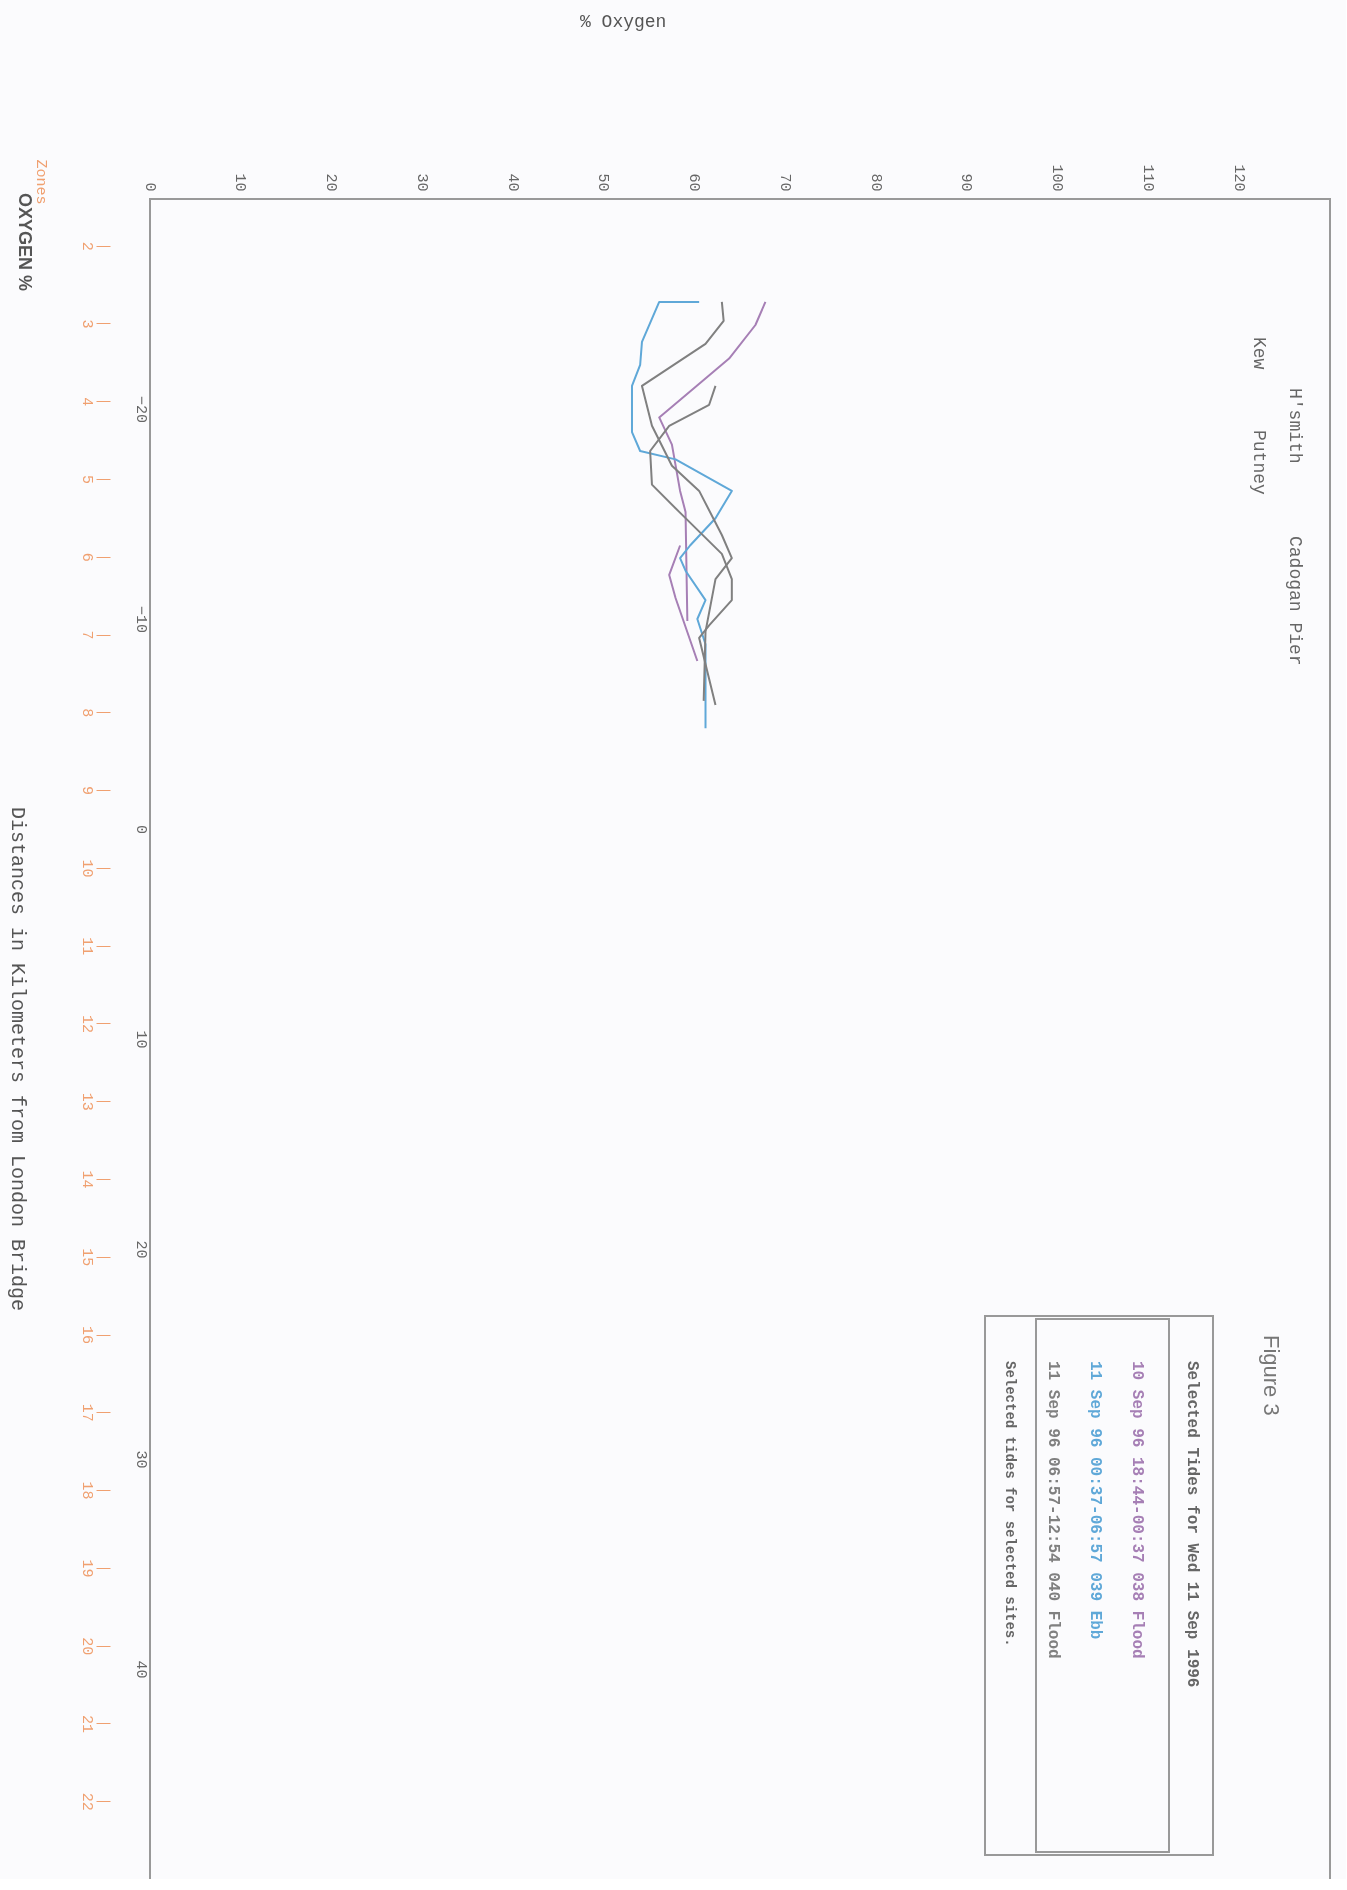 Image resolution: width=1347 pixels, height=1890 pixels. Describe the element at coordinates (86, 1101) in the screenshot. I see `y2-tick-label: 13` at that location.